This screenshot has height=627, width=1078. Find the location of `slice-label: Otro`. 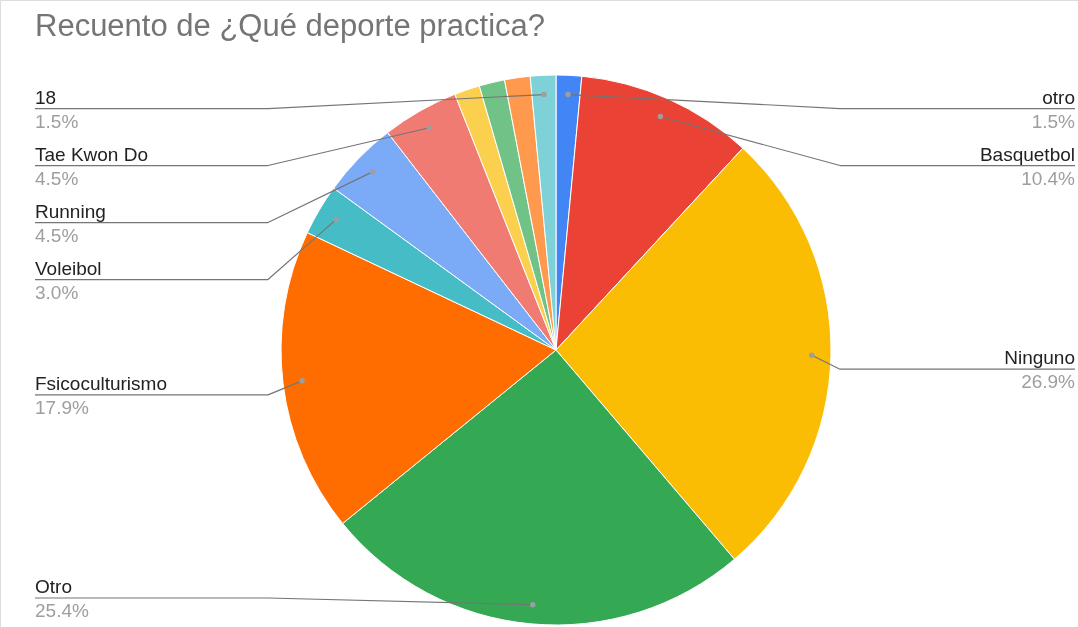

slice-label: Otro is located at coordinates (53, 586).